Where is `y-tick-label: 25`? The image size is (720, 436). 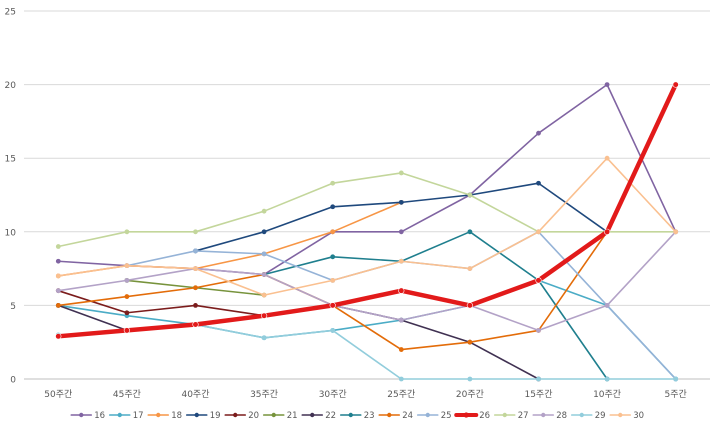 y-tick-label: 25 is located at coordinates (10, 13).